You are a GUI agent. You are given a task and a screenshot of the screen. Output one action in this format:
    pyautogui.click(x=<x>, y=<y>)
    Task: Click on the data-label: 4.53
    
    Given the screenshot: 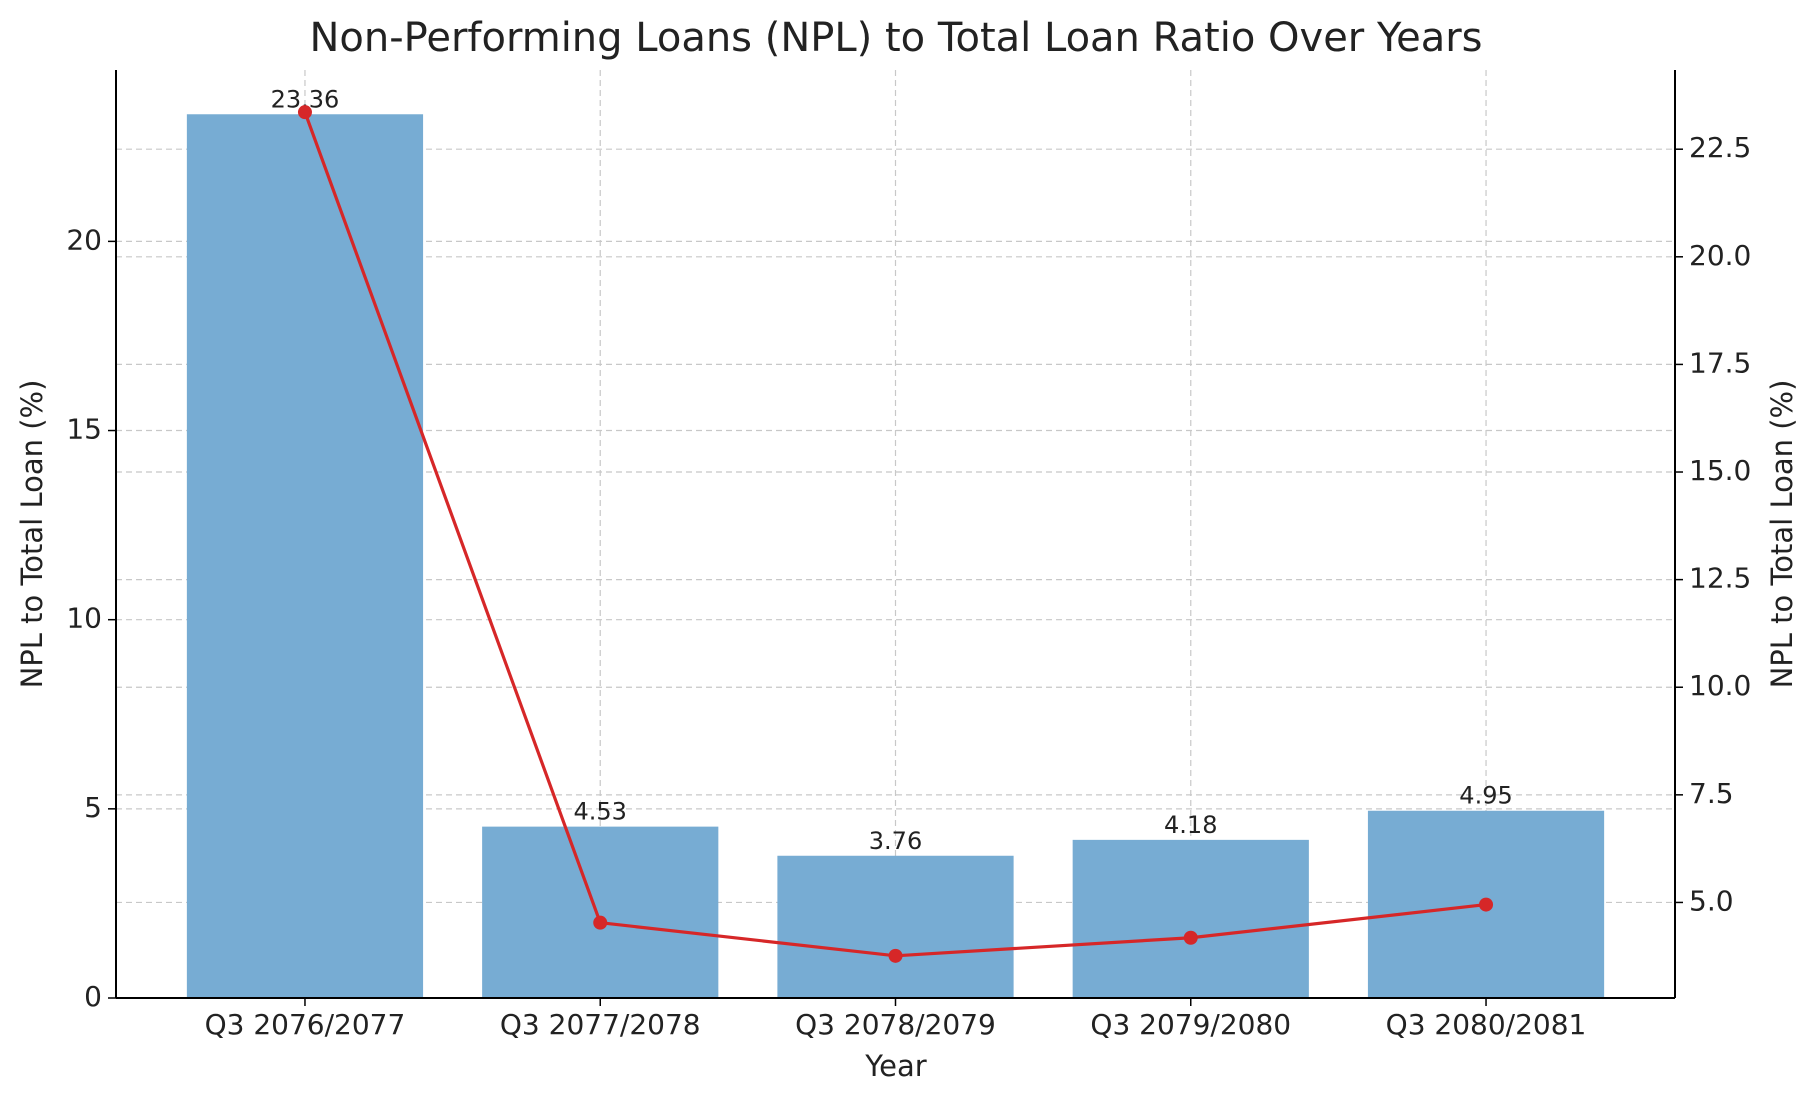 What is the action you would take?
    pyautogui.click(x=600, y=812)
    